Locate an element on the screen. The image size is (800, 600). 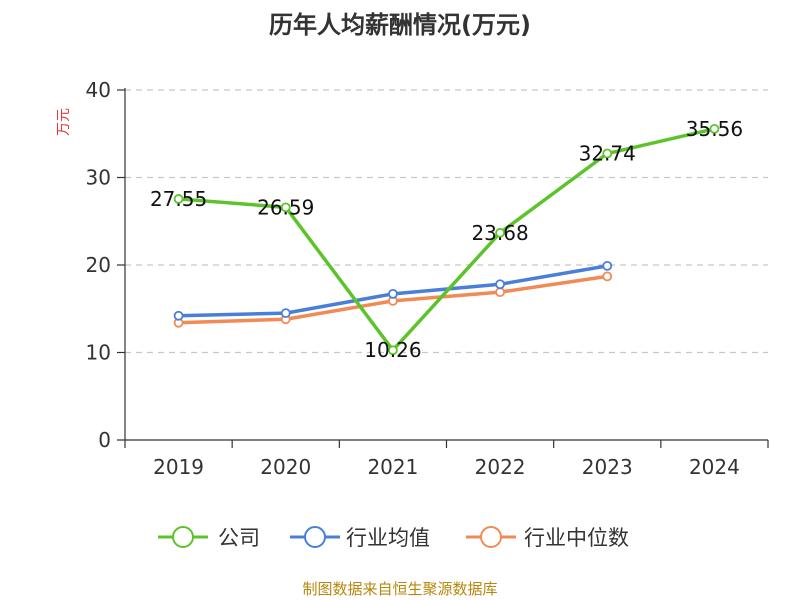
data-source-note: 制图数据来自恒生聚源数据库 is located at coordinates (399, 589).